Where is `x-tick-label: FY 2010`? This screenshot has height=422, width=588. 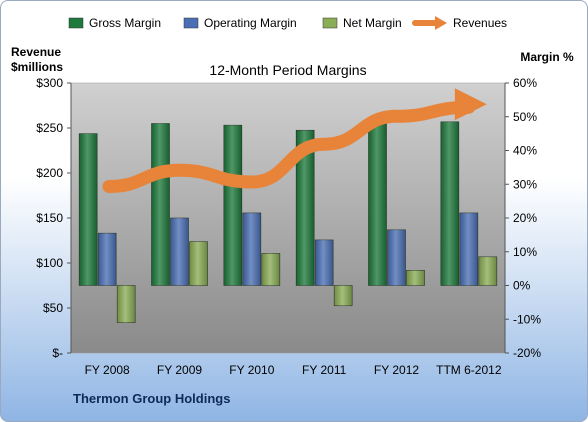 x-tick-label: FY 2010 is located at coordinates (251, 370).